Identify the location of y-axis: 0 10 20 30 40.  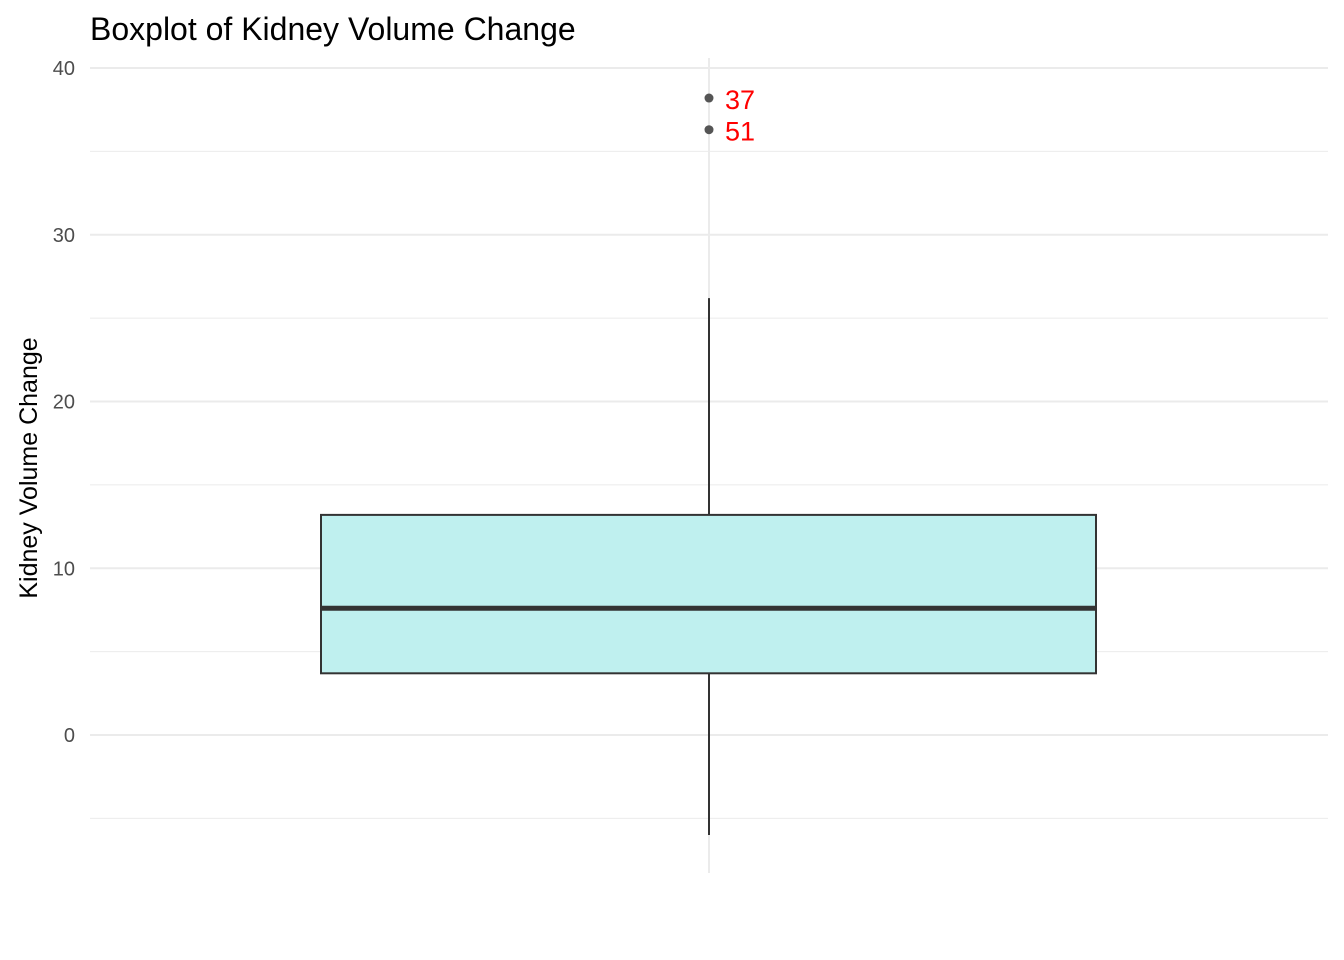
(64, 402).